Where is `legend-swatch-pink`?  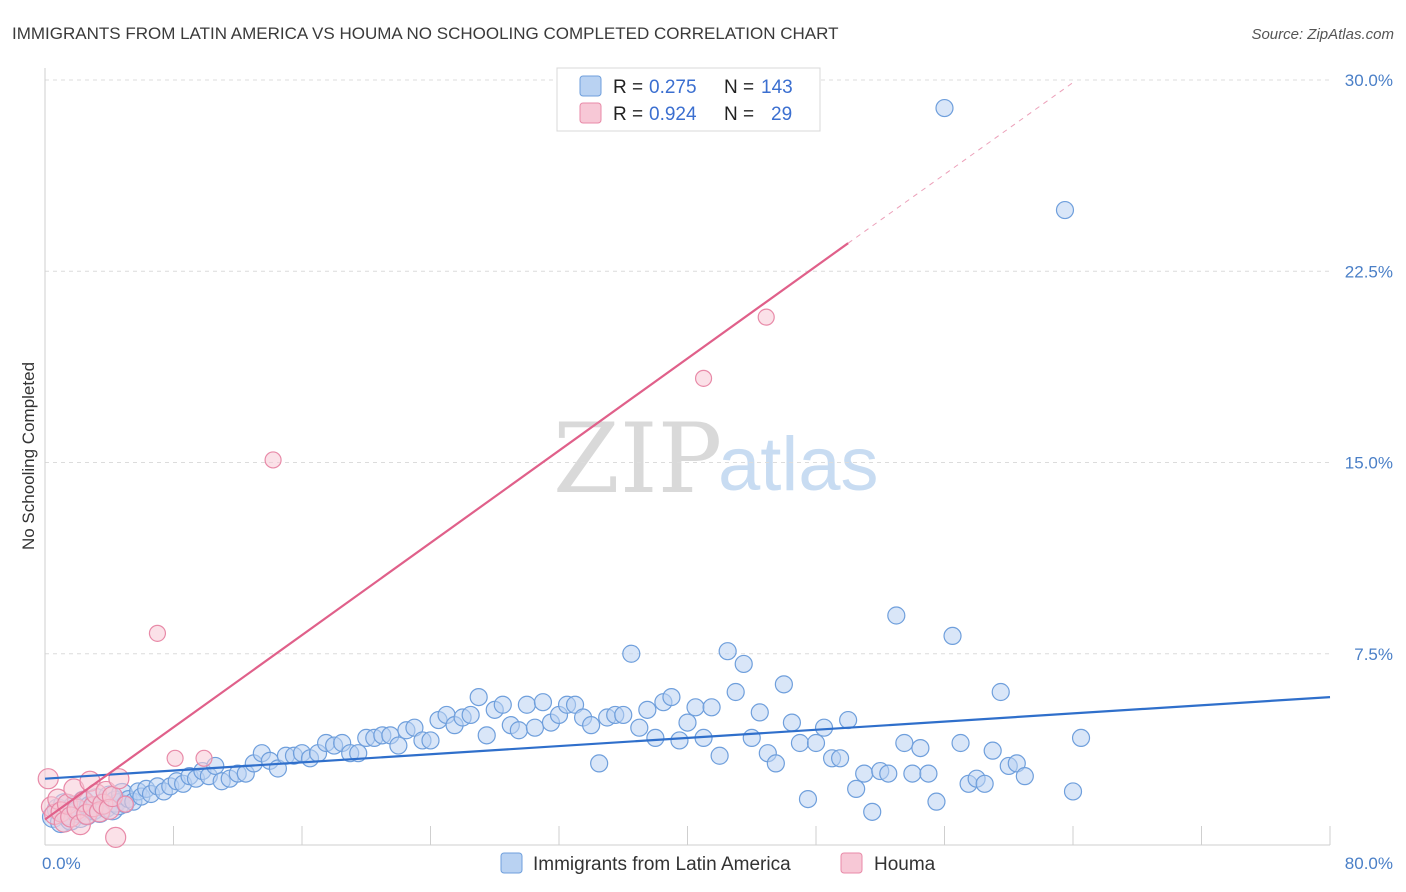 legend-swatch-pink is located at coordinates (590, 113).